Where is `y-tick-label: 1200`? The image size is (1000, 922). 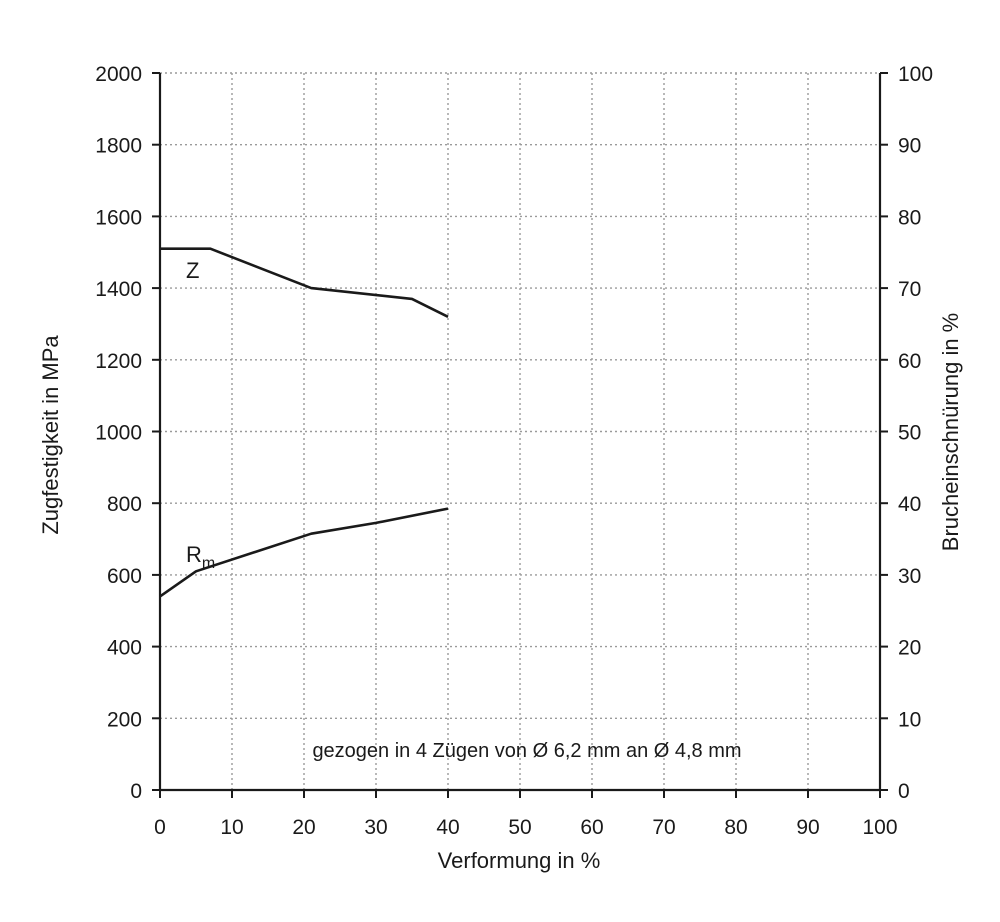 y-tick-label: 1200 is located at coordinates (118, 361).